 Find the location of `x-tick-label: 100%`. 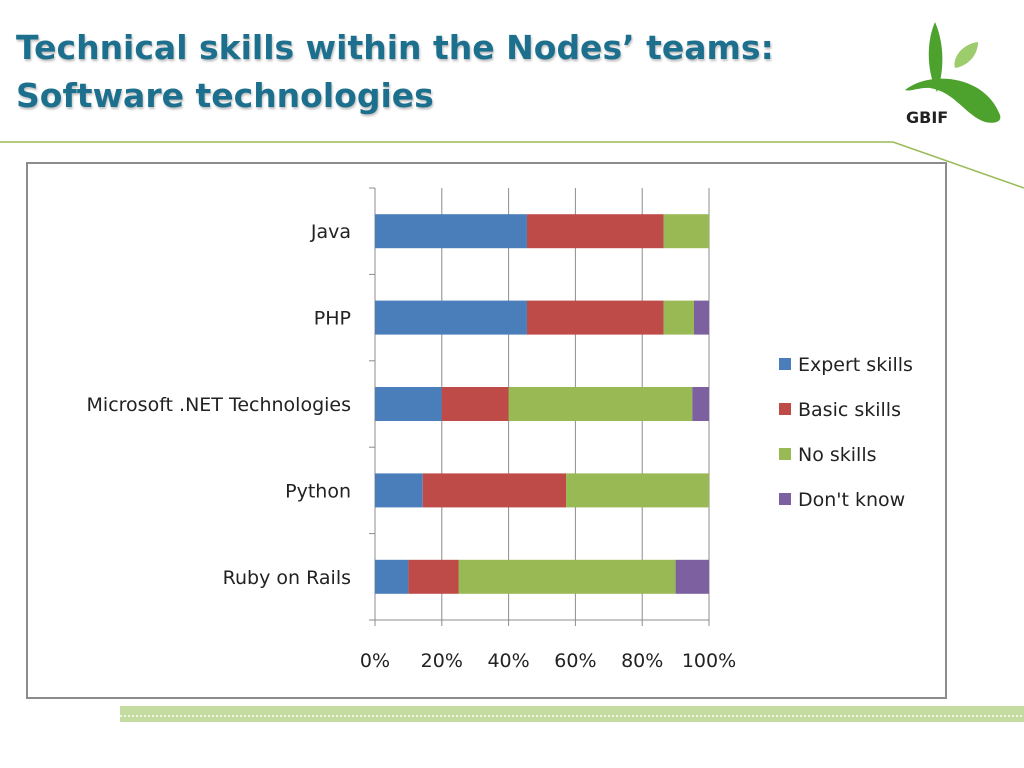

x-tick-label: 100% is located at coordinates (709, 661).